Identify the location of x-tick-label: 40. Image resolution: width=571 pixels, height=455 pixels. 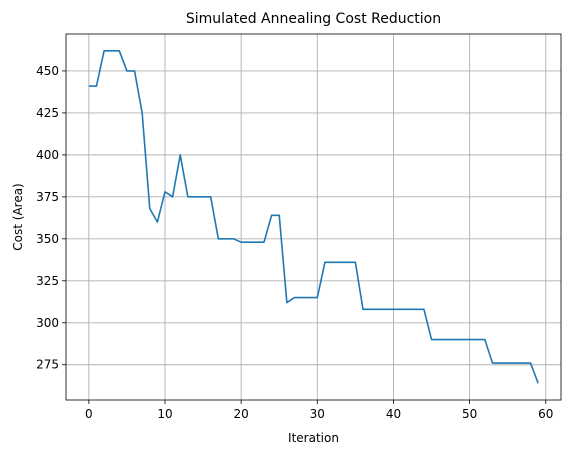
(393, 414).